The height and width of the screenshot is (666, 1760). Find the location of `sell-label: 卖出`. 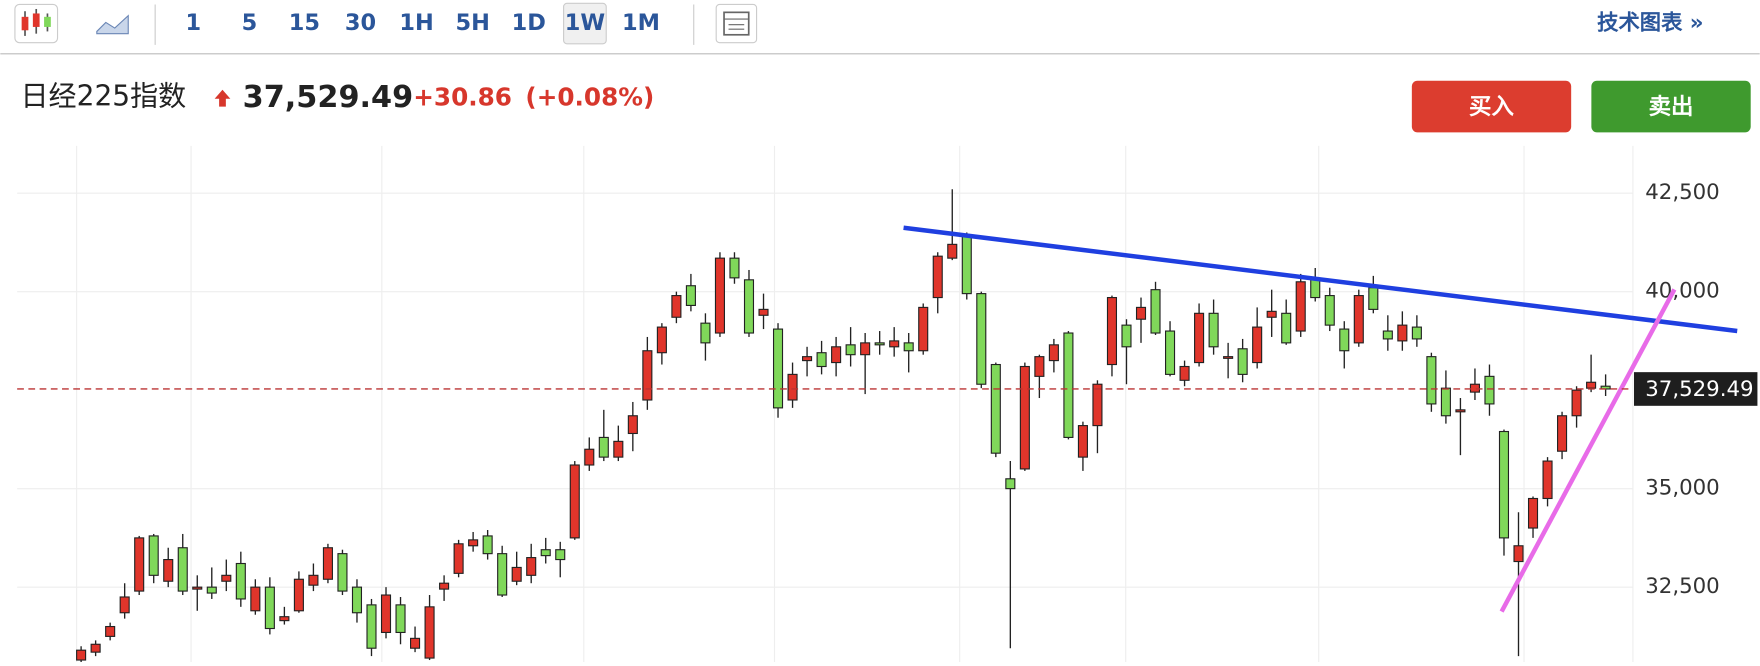

sell-label: 卖出 is located at coordinates (1671, 107).